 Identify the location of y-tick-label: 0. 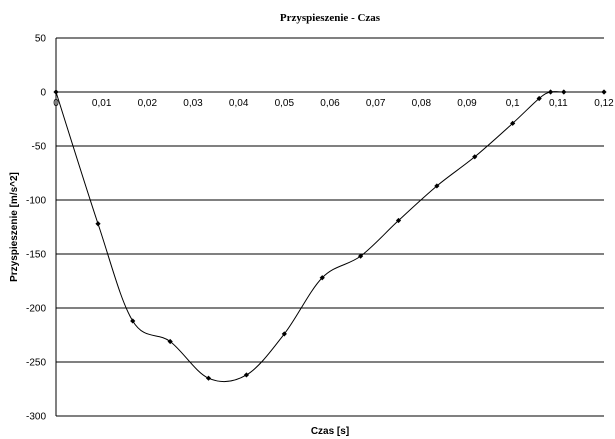
(43, 93).